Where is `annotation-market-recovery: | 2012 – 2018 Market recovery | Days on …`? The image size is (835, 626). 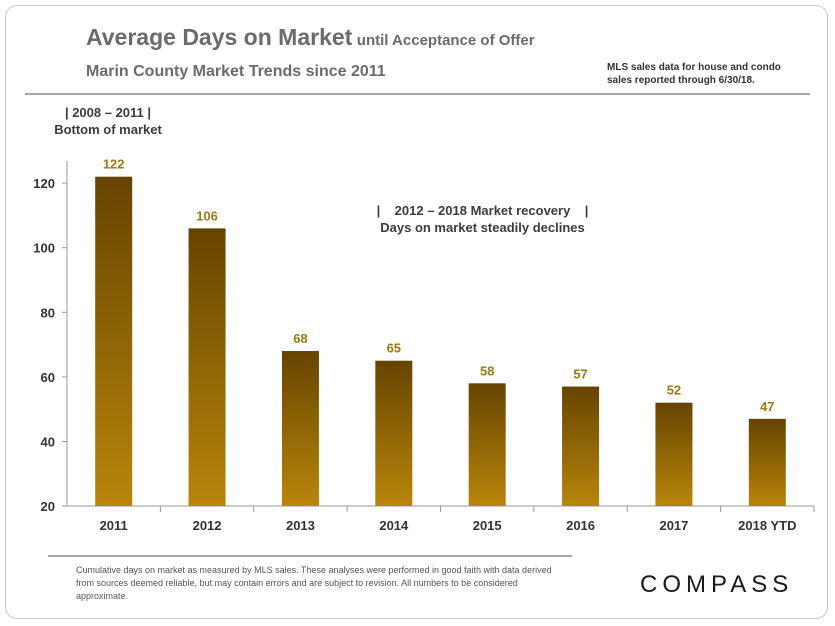 annotation-market-recovery: | 2012 – 2018 Market recovery | Days on … is located at coordinates (482, 219).